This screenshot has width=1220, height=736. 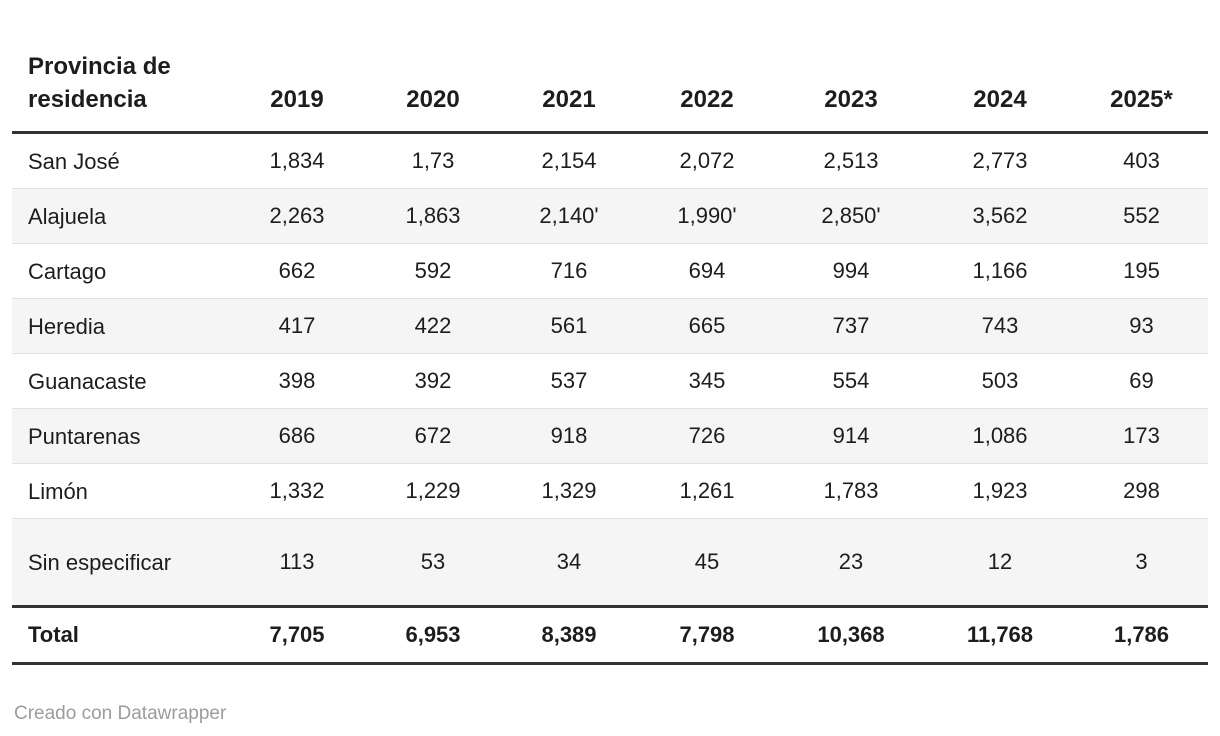 I want to click on col-header-2025: 2025*, so click(x=1141, y=92).